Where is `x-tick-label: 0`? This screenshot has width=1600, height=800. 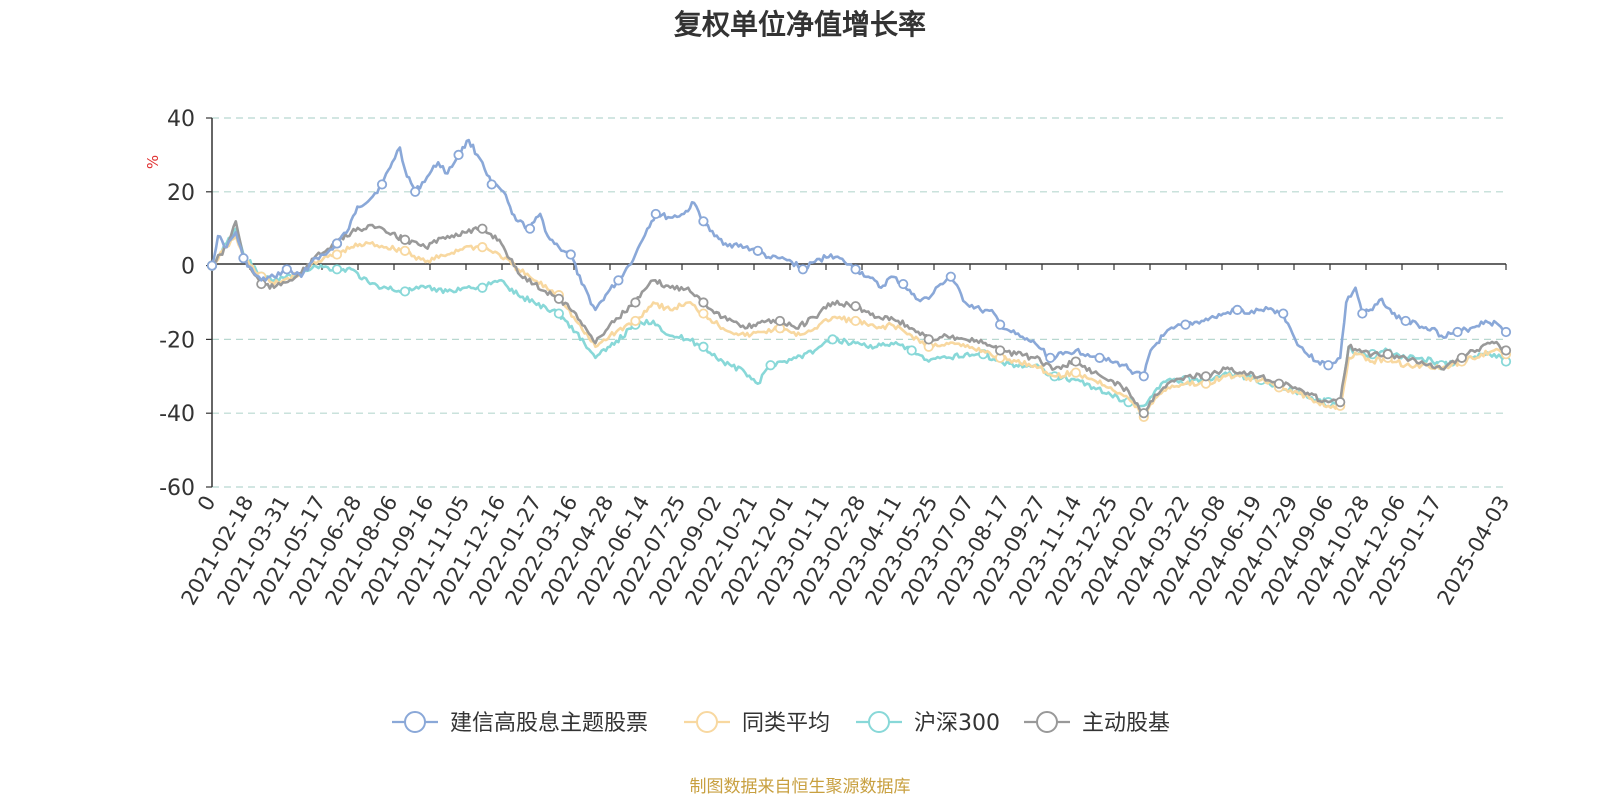 x-tick-label: 0 is located at coordinates (206, 504).